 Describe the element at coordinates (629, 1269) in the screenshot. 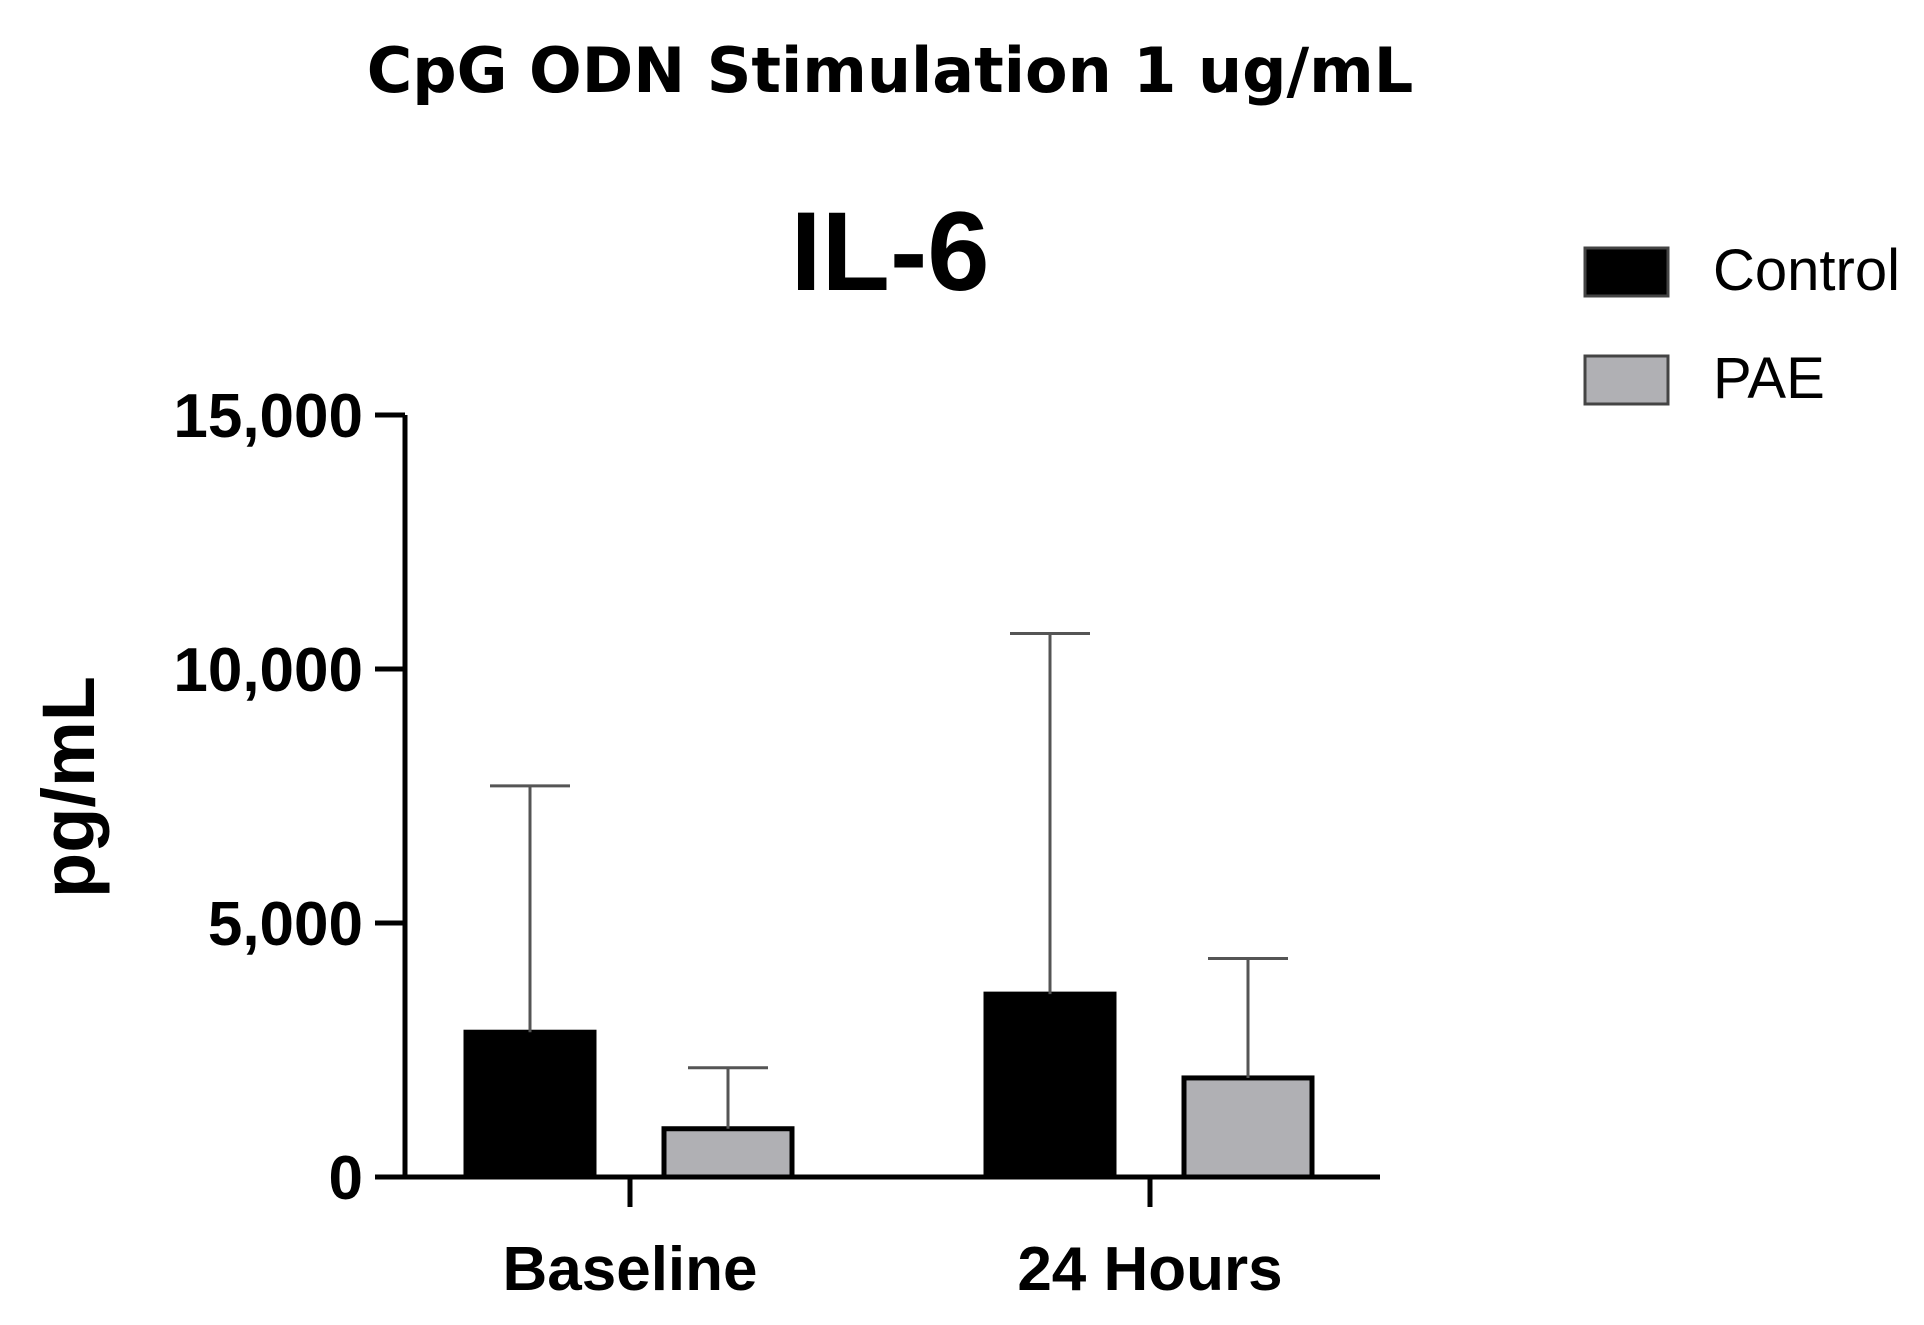

I see `x-tick-label: Baseline` at that location.